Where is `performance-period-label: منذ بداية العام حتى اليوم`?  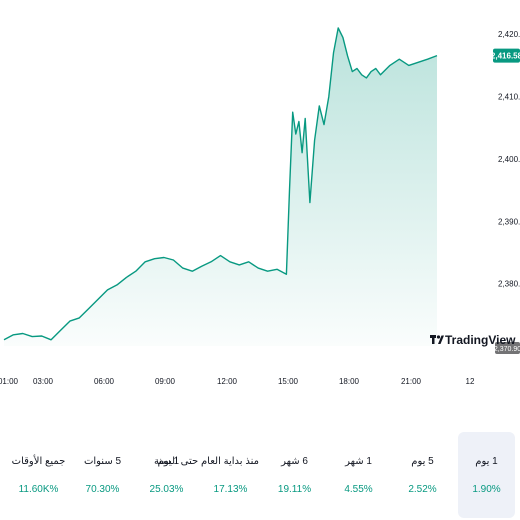
performance-period-label: منذ بداية العام حتى اليوم is located at coordinates (208, 461).